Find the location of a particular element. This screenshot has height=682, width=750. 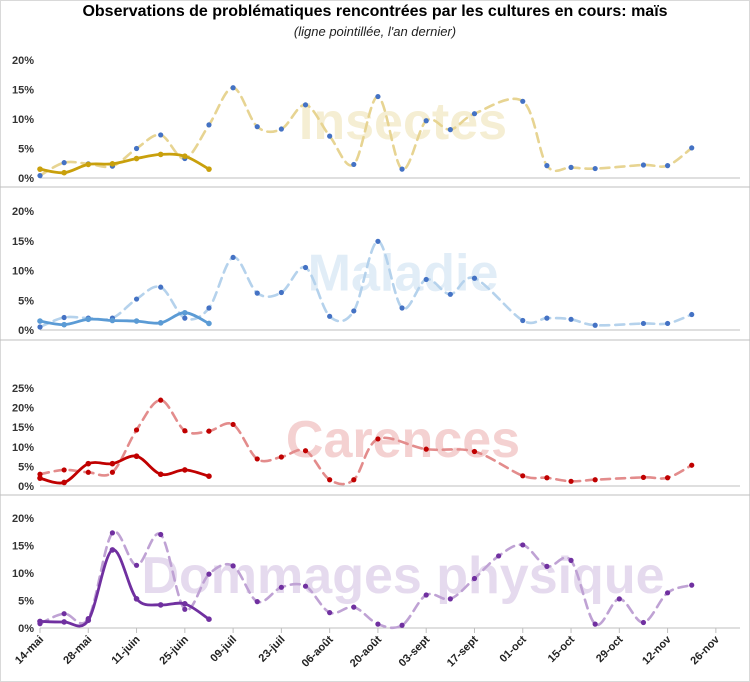

current-year-series-line is located at coordinates (124, 588).